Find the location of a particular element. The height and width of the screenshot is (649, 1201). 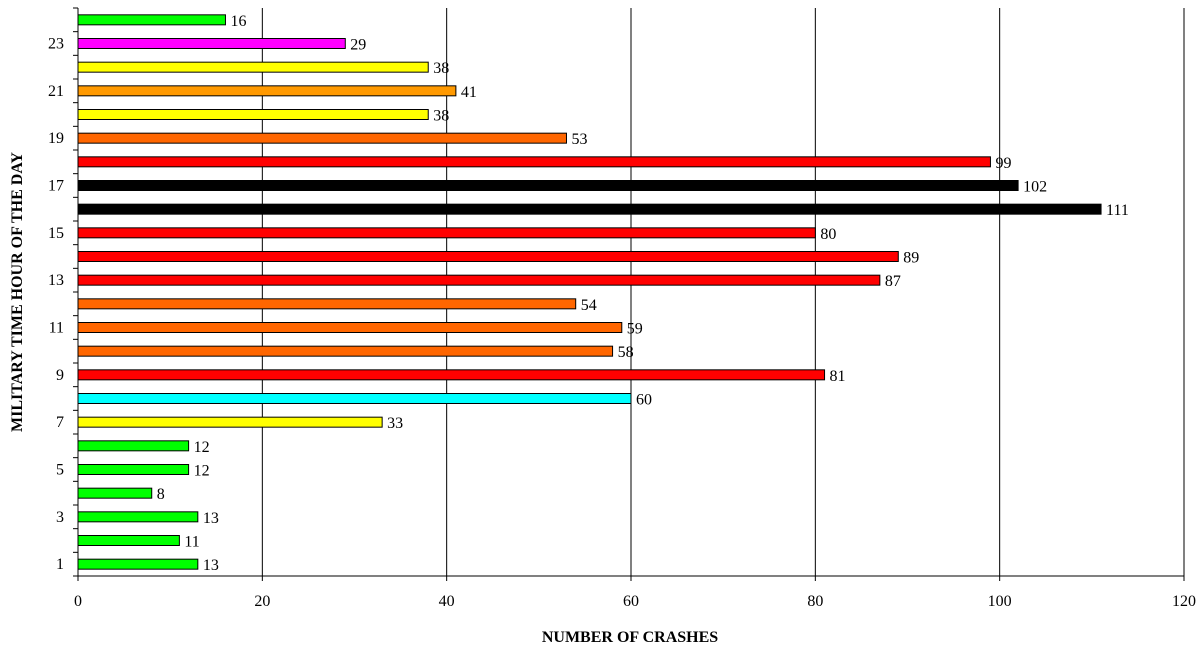

data-label-hour-18: 99 is located at coordinates (1003, 163).